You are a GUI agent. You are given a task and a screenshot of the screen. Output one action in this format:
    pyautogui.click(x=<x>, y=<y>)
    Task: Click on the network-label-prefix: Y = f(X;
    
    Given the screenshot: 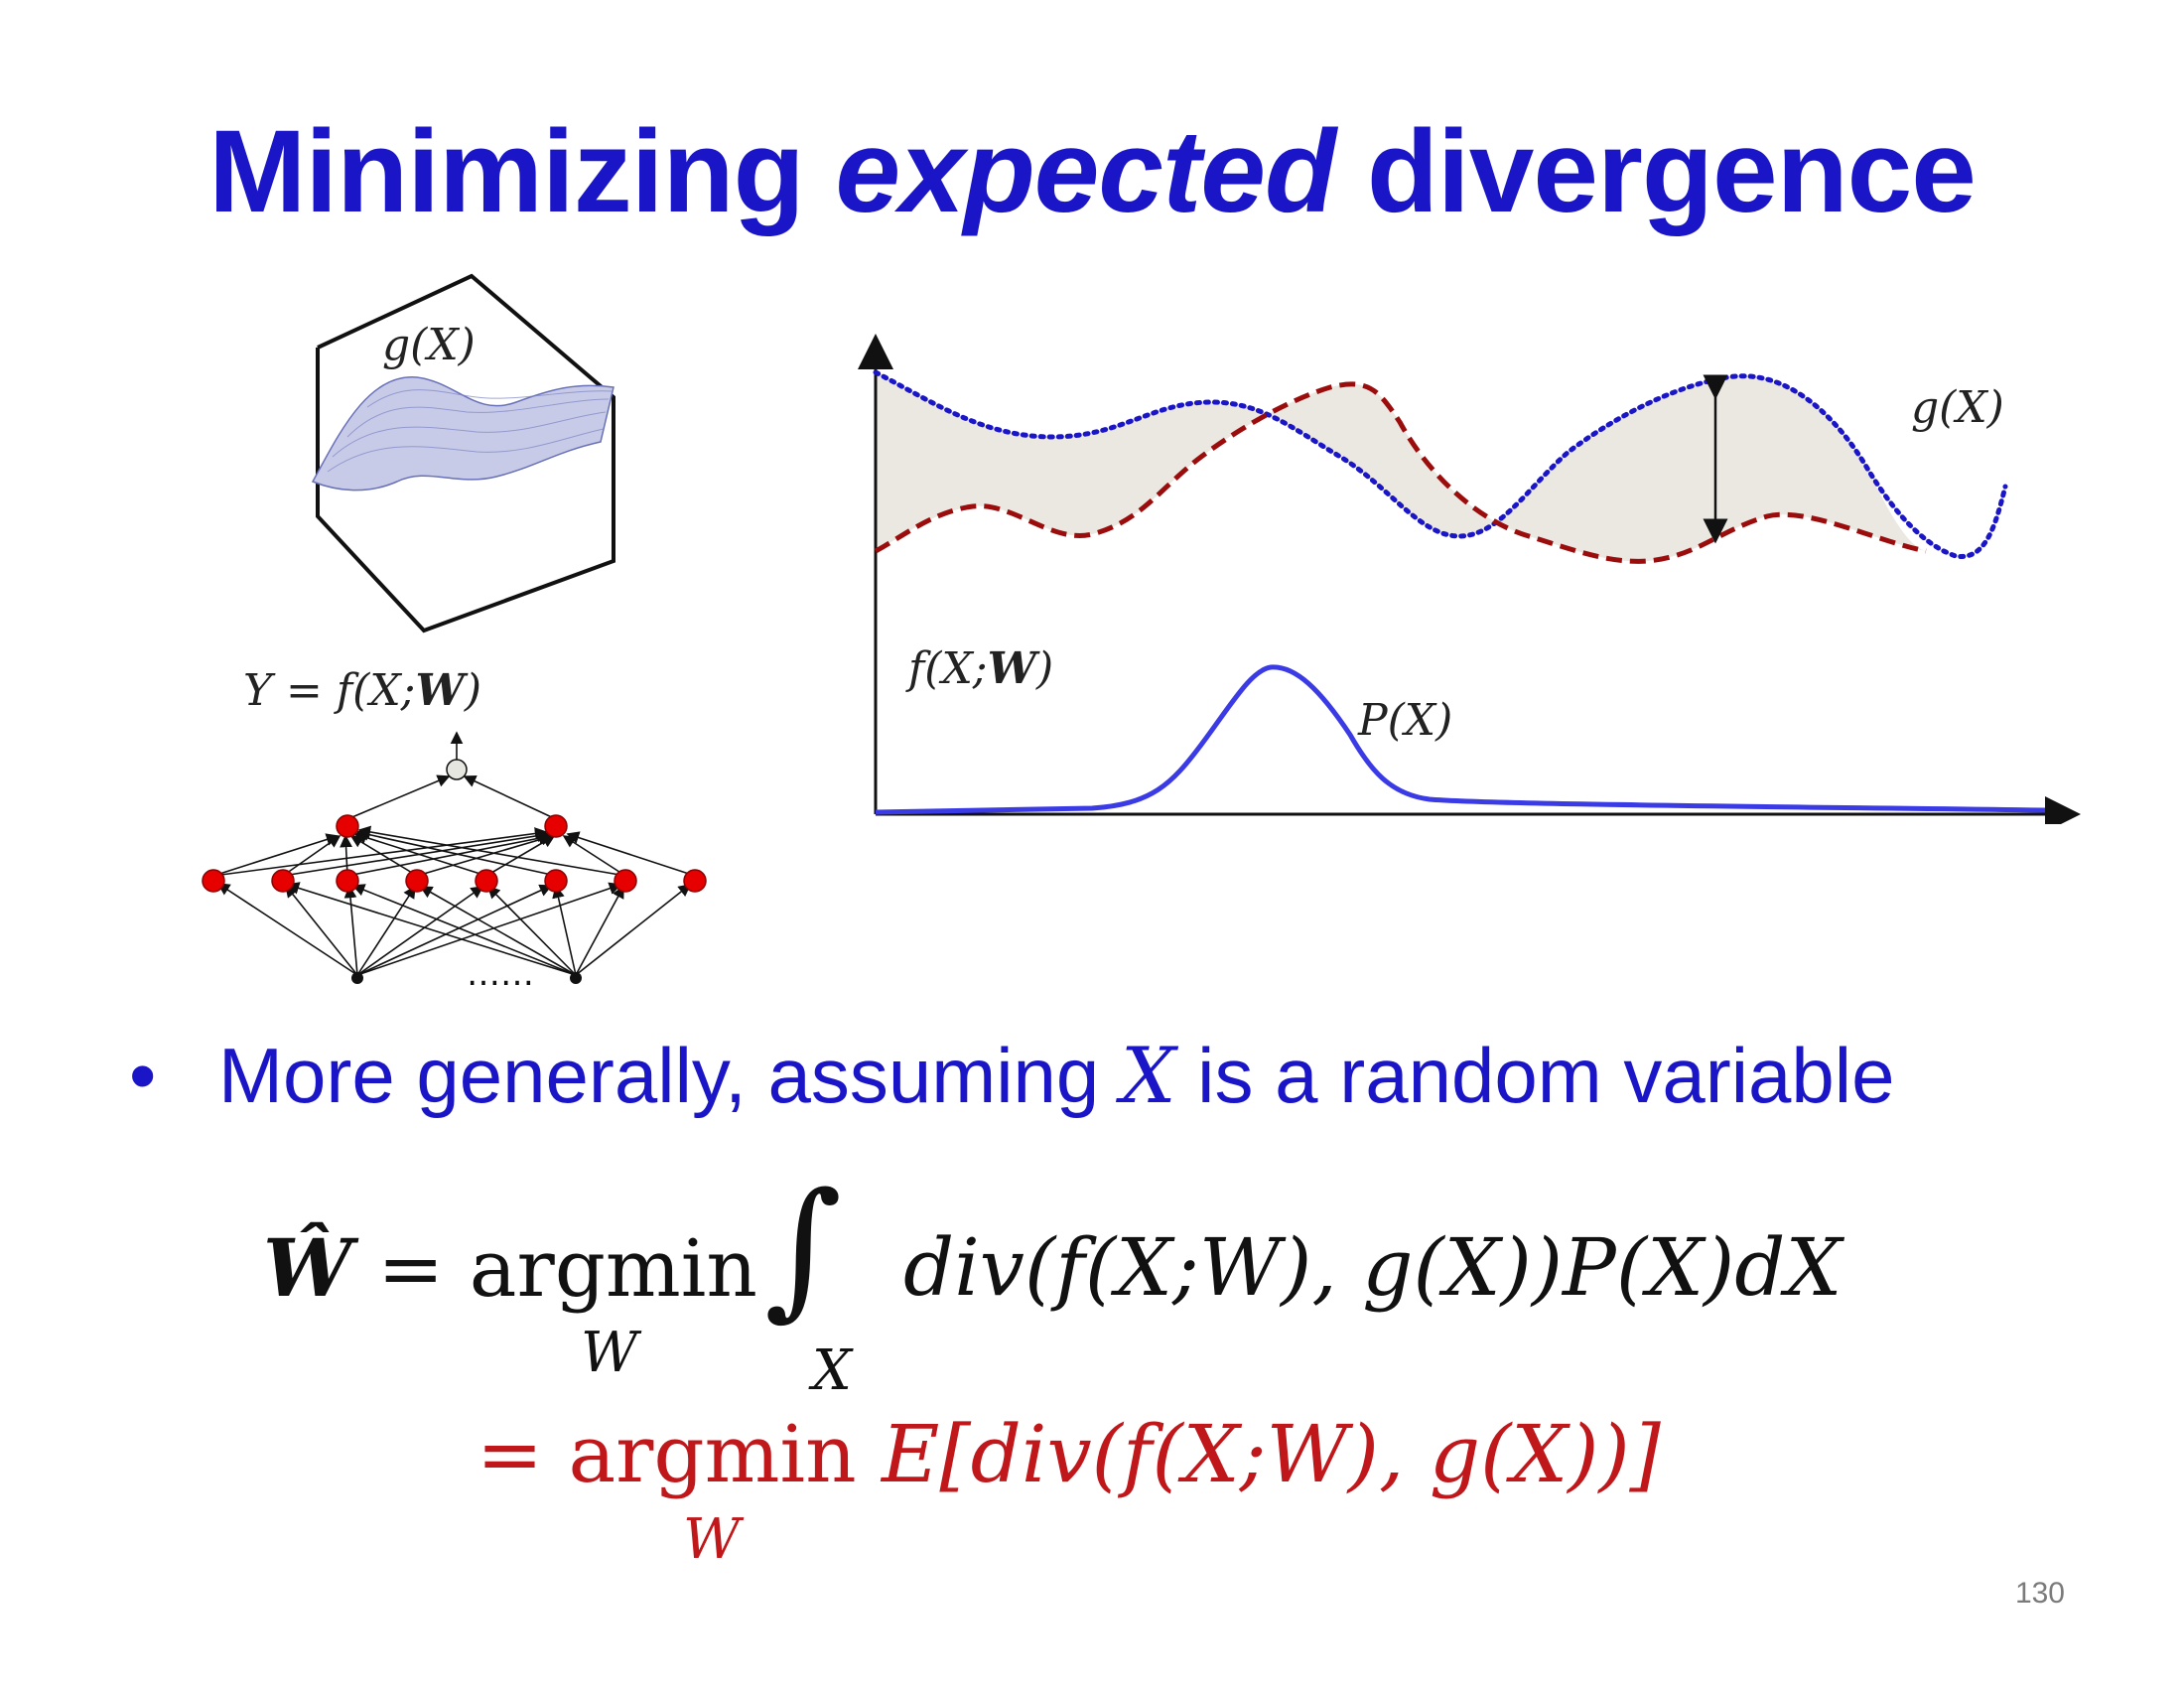 What is the action you would take?
    pyautogui.click(x=329, y=690)
    